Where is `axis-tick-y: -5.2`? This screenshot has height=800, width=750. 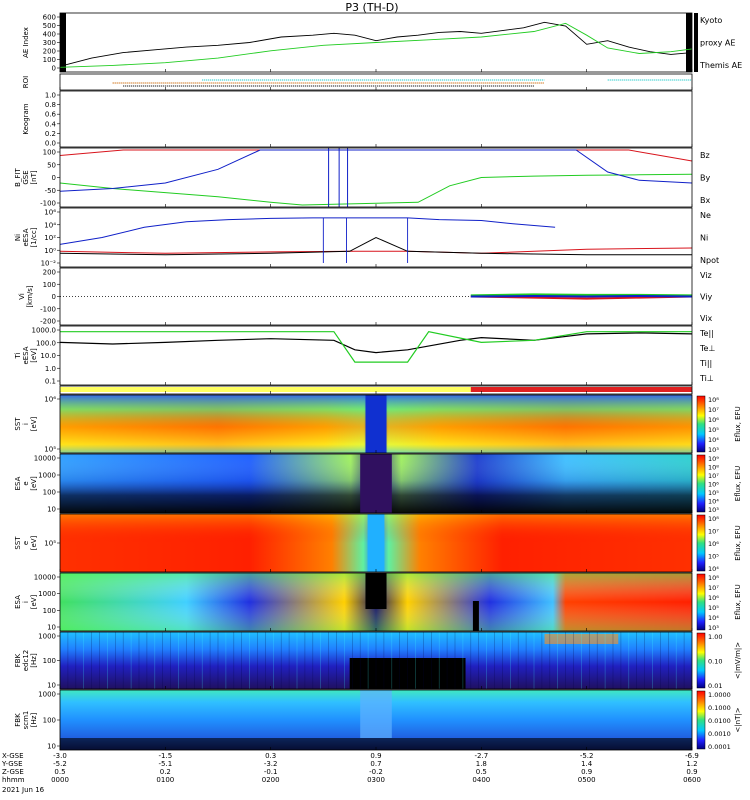 axis-tick-y: -5.2 is located at coordinates (60, 764).